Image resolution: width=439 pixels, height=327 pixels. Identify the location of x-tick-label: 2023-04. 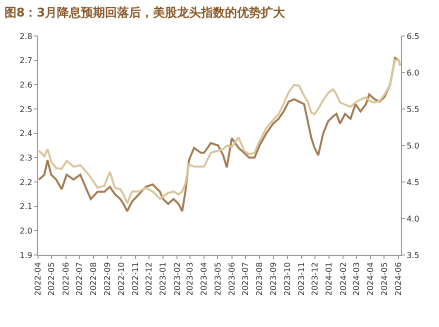
(204, 279).